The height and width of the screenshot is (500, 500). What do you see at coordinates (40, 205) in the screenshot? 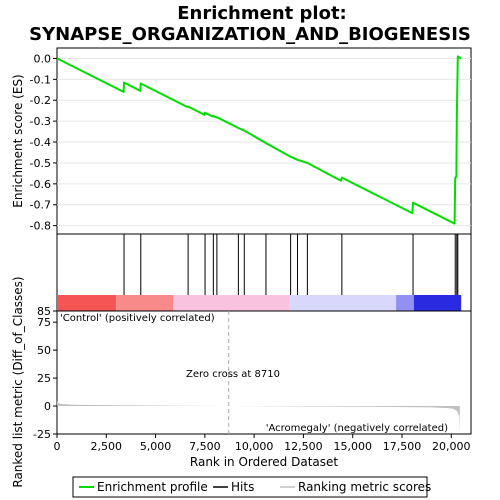
I see `es-y-tick-label: -0.7` at bounding box center [40, 205].